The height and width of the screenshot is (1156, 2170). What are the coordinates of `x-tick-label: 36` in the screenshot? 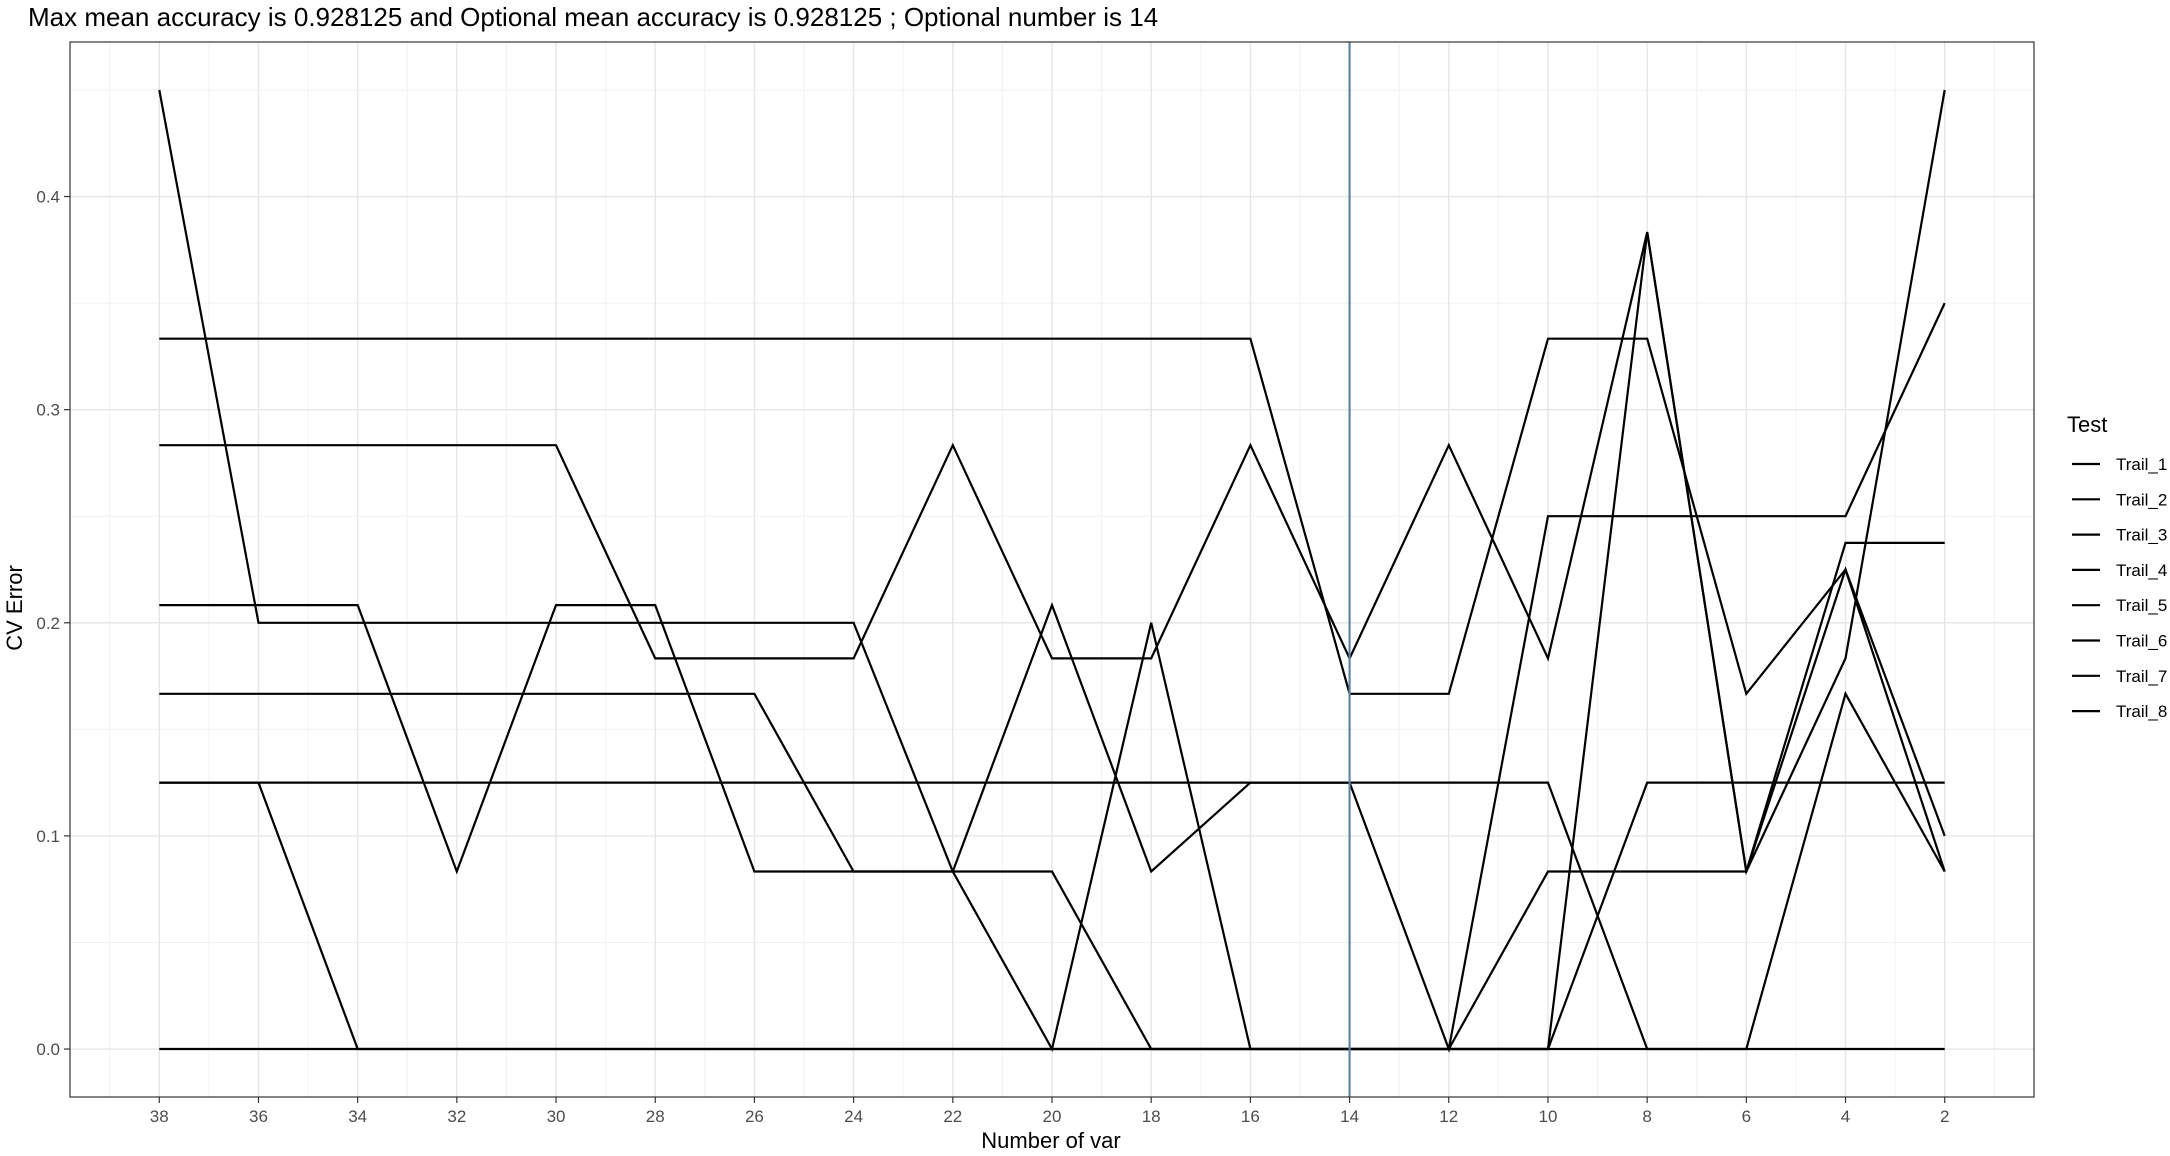 It's located at (258, 1116).